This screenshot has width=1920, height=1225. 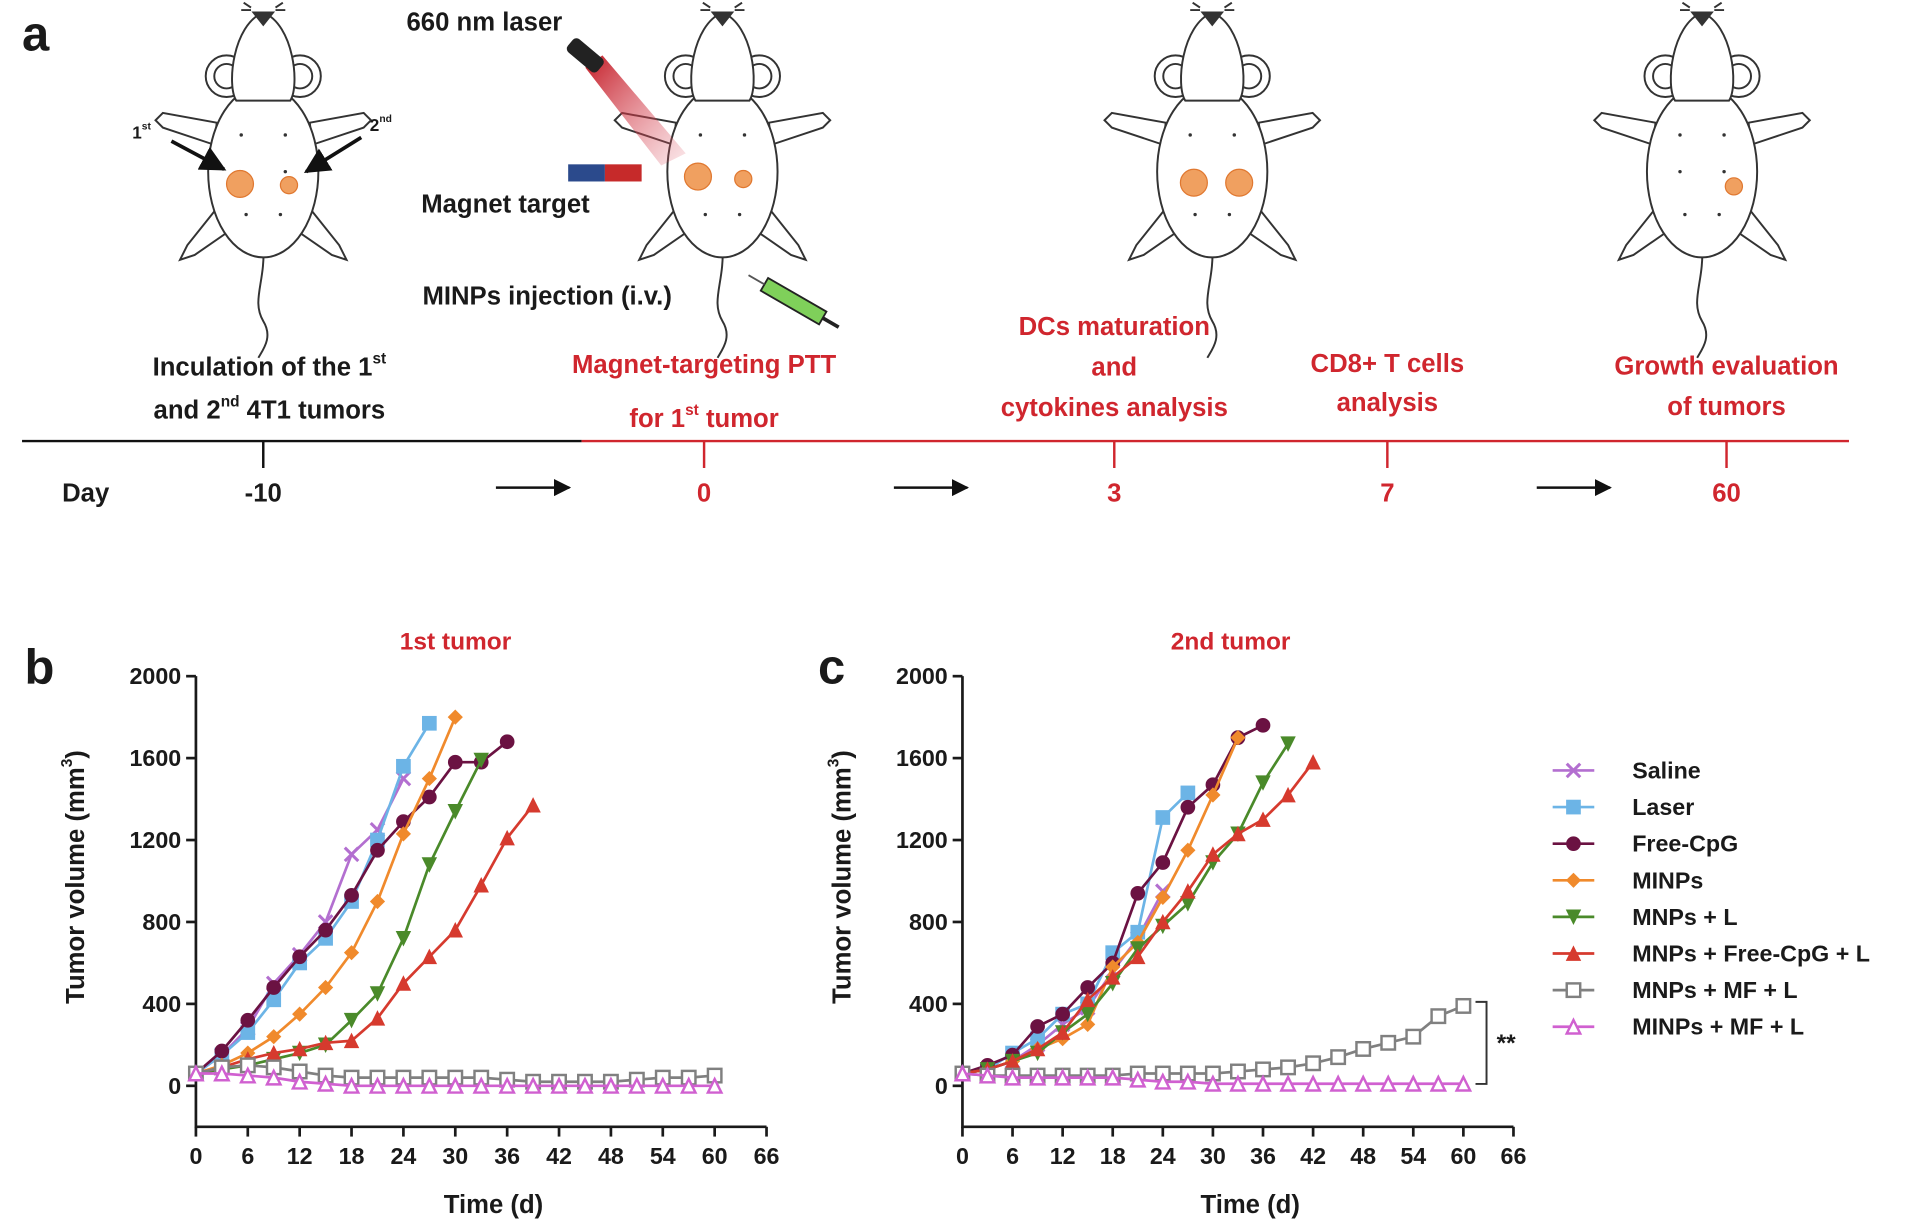 I want to click on legend-entry: MNPs + MF + L, so click(x=1675, y=990).